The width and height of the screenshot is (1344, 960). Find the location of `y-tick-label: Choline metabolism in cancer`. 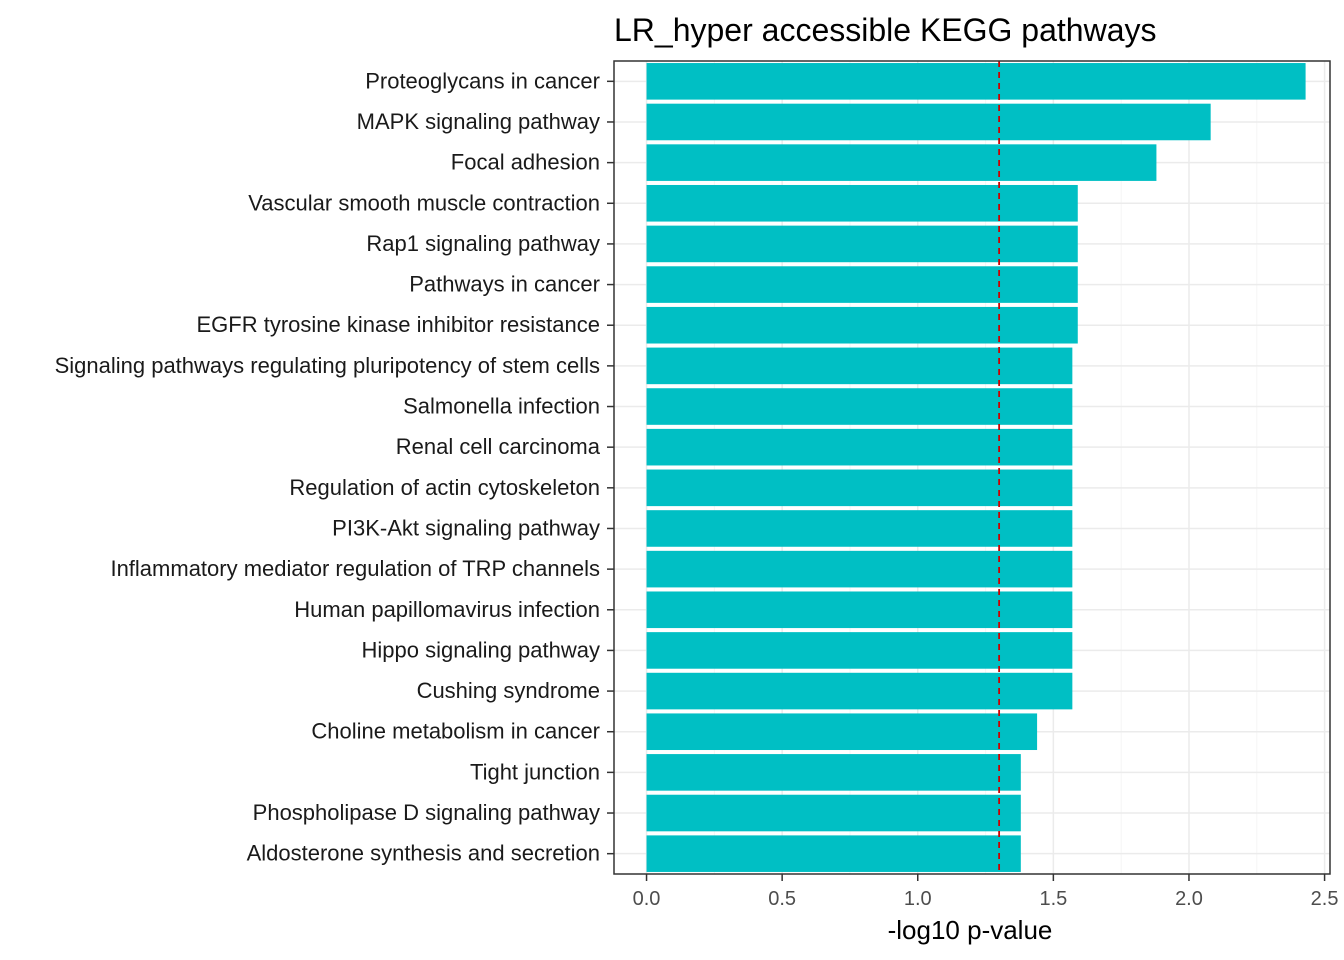

y-tick-label: Choline metabolism in cancer is located at coordinates (455, 731).